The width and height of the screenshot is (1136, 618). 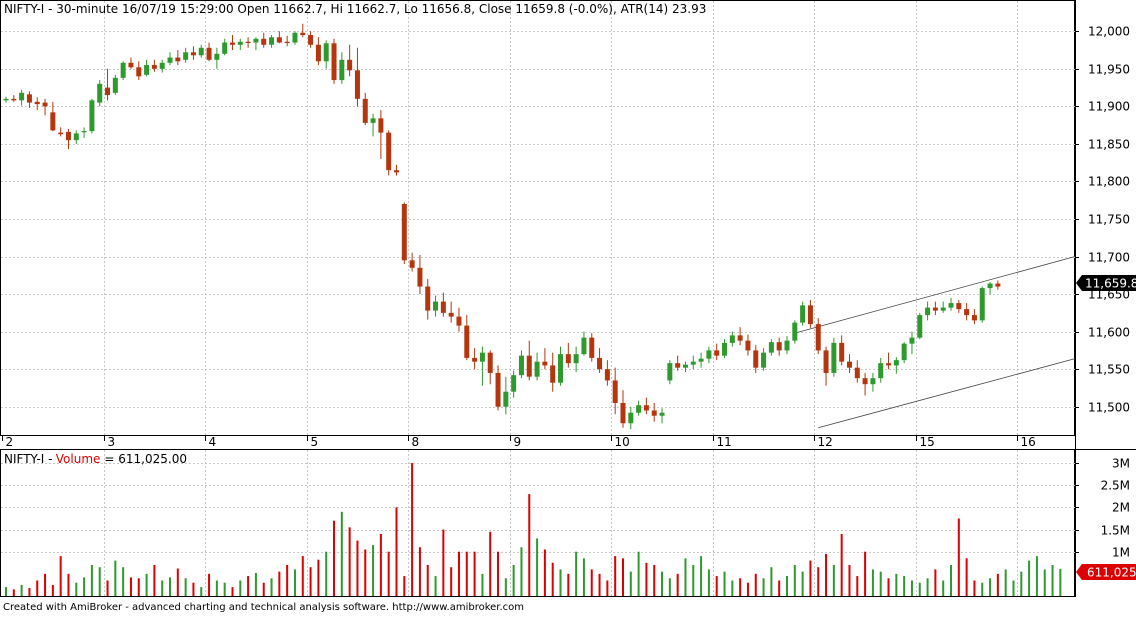 I want to click on day-label: 11, so click(x=724, y=442).